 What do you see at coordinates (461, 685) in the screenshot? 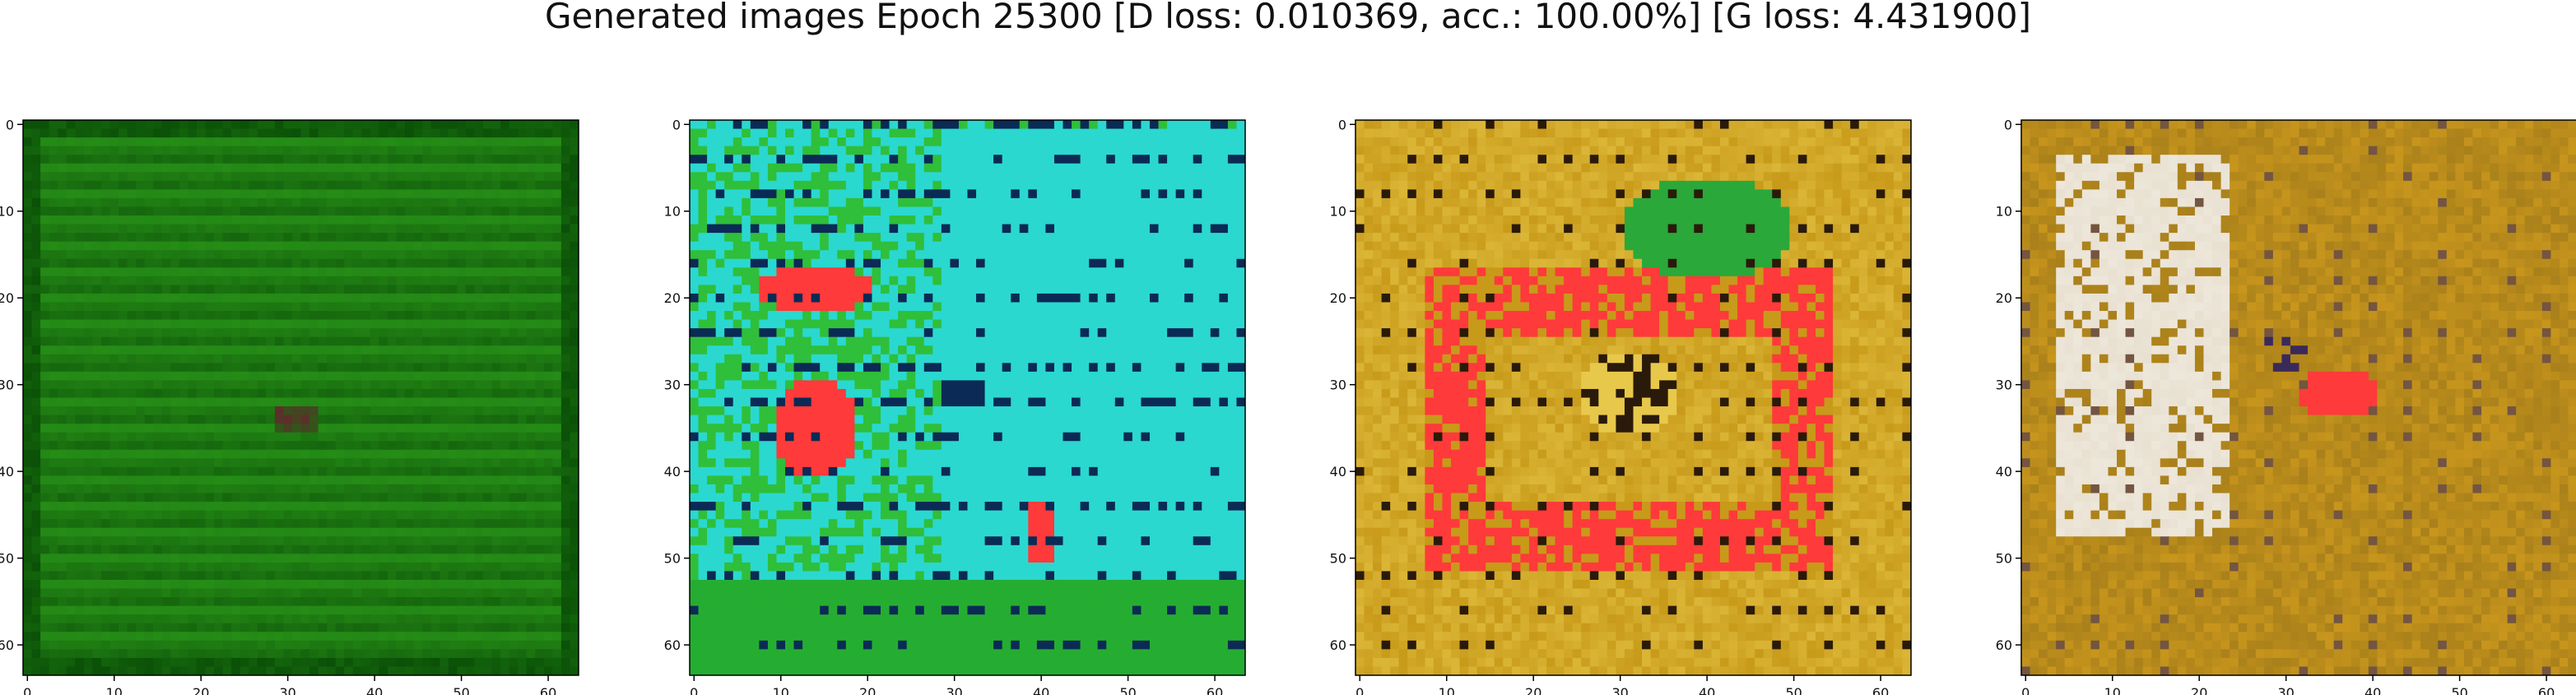
I see `x-tick: 50` at bounding box center [461, 685].